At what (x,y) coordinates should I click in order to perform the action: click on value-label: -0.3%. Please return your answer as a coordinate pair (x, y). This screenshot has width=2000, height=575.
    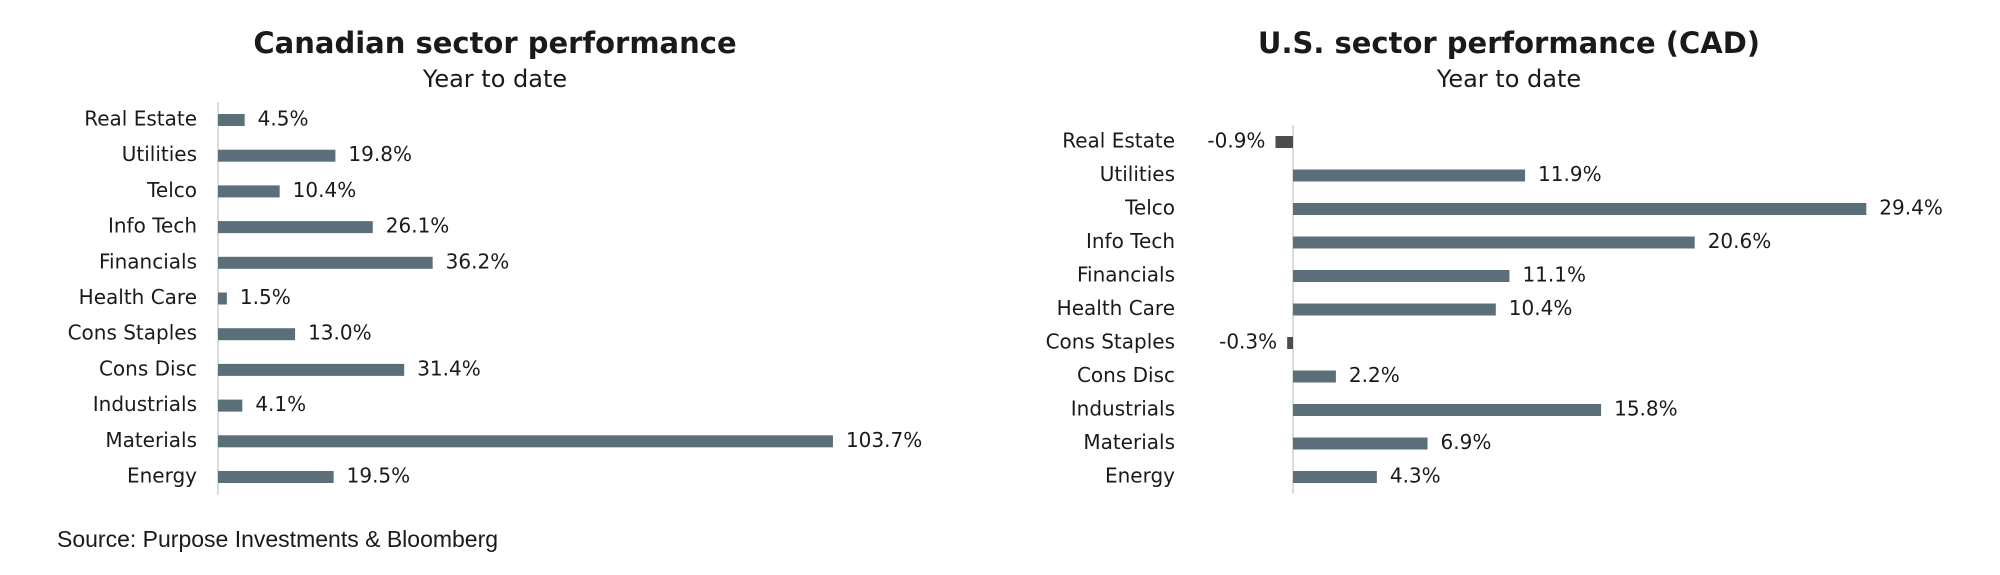
    Looking at the image, I should click on (1248, 342).